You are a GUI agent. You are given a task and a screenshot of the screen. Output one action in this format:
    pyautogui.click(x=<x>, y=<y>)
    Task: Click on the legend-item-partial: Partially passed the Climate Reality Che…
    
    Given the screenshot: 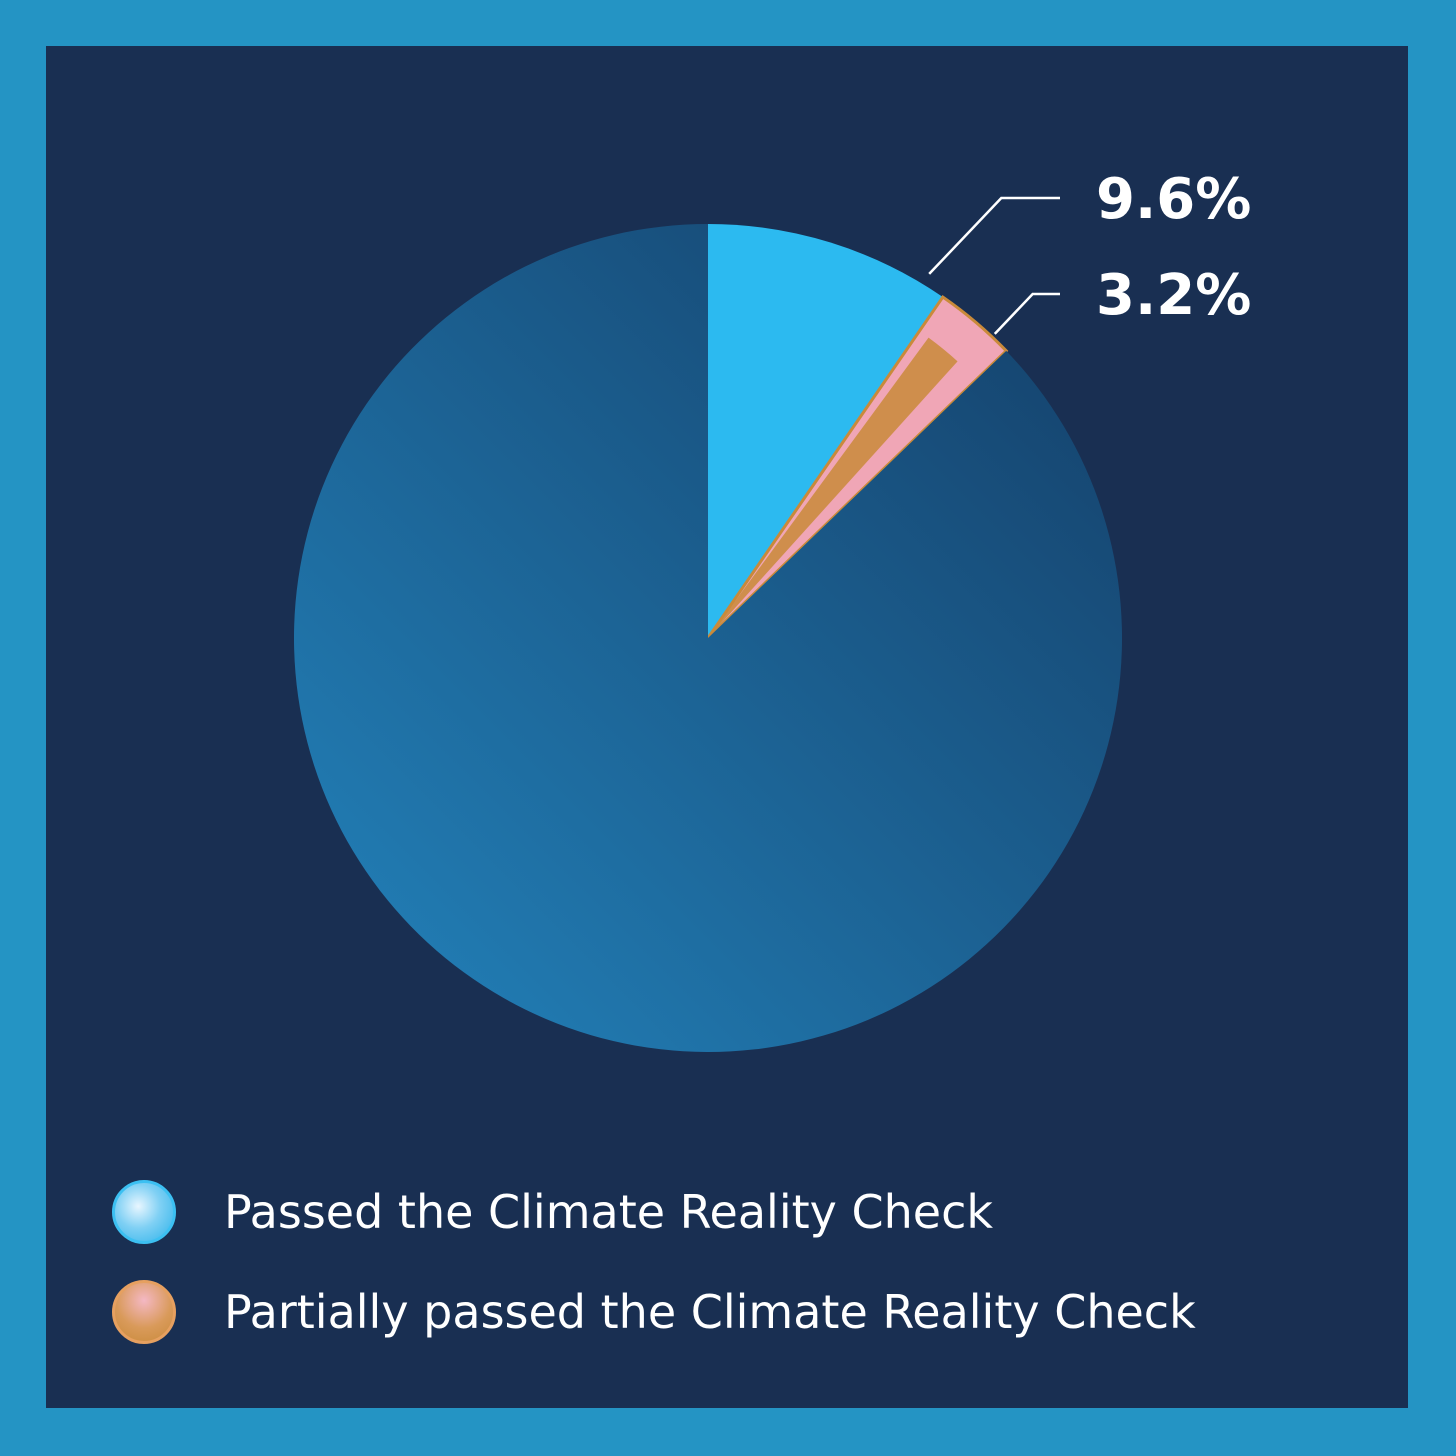 What is the action you would take?
    pyautogui.click(x=654, y=1312)
    